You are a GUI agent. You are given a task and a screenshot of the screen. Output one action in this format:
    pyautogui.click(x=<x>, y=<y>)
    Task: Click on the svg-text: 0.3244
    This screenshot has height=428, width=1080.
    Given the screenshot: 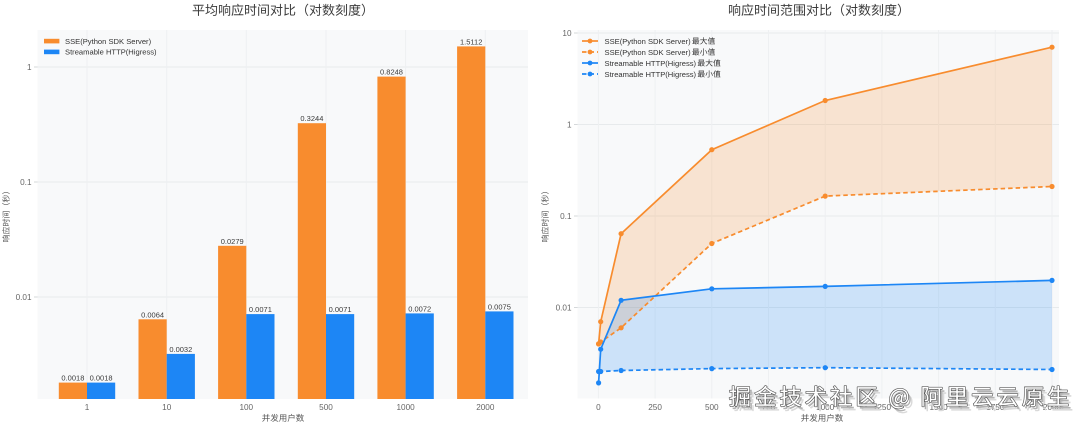 What is the action you would take?
    pyautogui.click(x=311, y=118)
    